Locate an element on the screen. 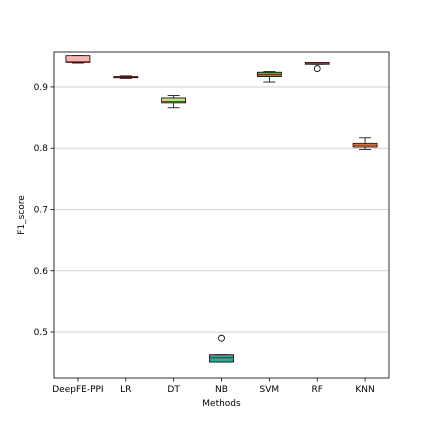  x-tick-label: DT is located at coordinates (173, 390).